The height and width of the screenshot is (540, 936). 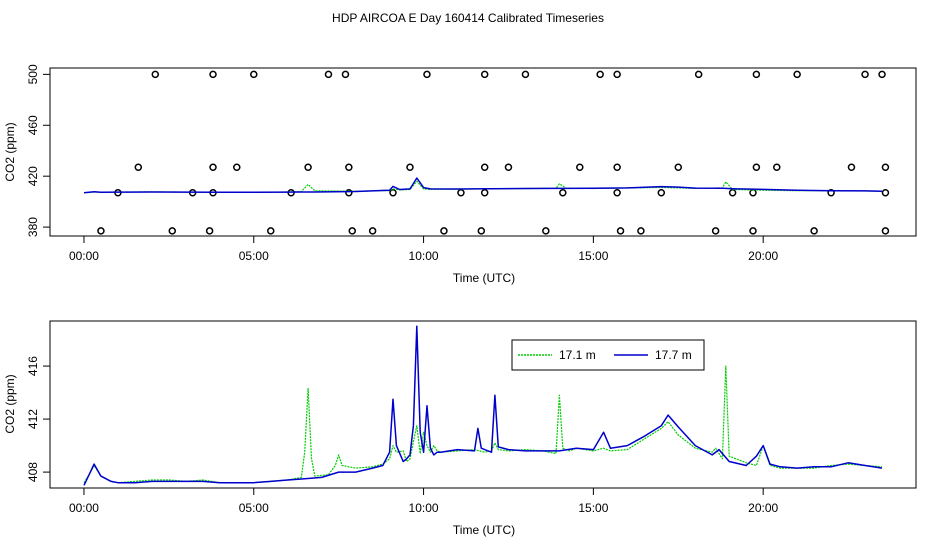 I want to click on y-tick-label: 420, so click(x=33, y=176).